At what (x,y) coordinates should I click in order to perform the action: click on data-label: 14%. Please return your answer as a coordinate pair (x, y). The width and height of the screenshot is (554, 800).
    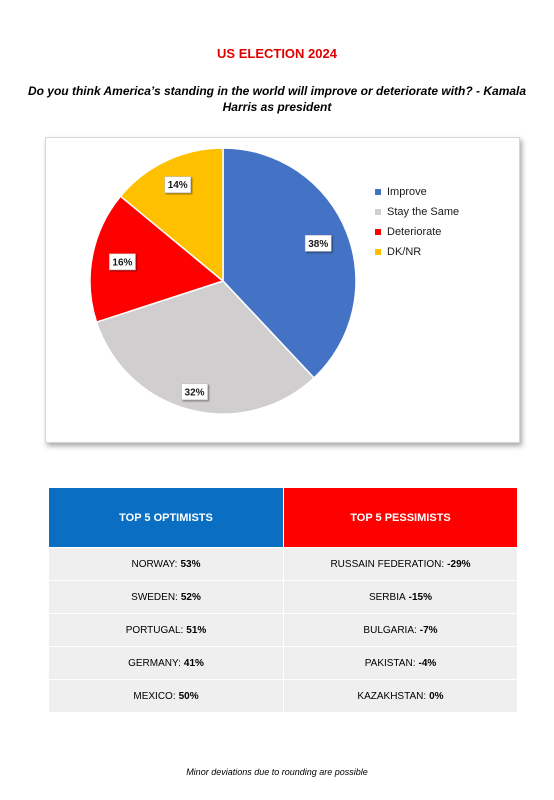
    Looking at the image, I should click on (177, 185).